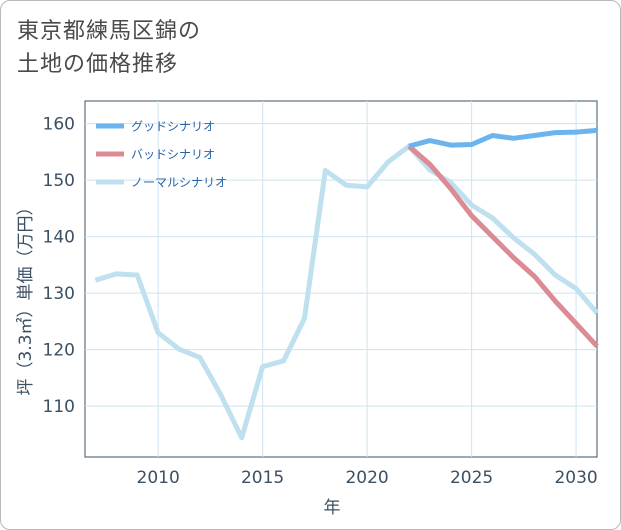 The height and width of the screenshot is (530, 621). Describe the element at coordinates (471, 478) in the screenshot. I see `x-tick-label: 2025` at that location.